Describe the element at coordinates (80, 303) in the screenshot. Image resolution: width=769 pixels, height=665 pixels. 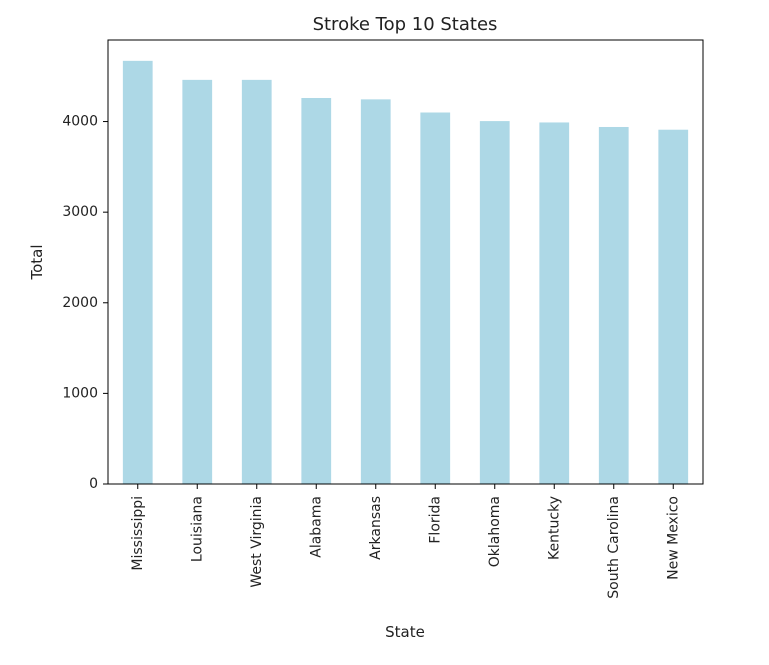
I see `y-tick-label: 2000` at that location.